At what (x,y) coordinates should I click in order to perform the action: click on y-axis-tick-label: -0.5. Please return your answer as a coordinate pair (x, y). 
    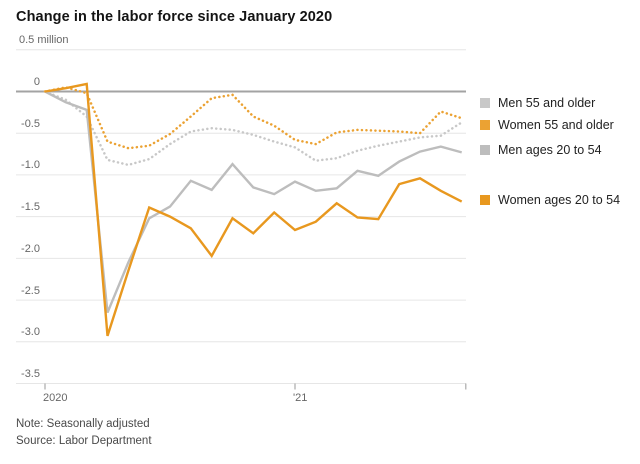
    Looking at the image, I should click on (30, 123).